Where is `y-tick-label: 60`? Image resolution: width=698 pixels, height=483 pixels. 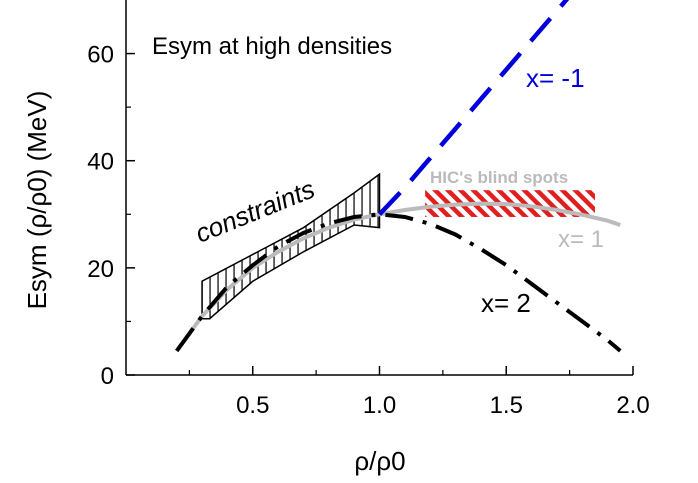 y-tick-label: 60 is located at coordinates (100, 55).